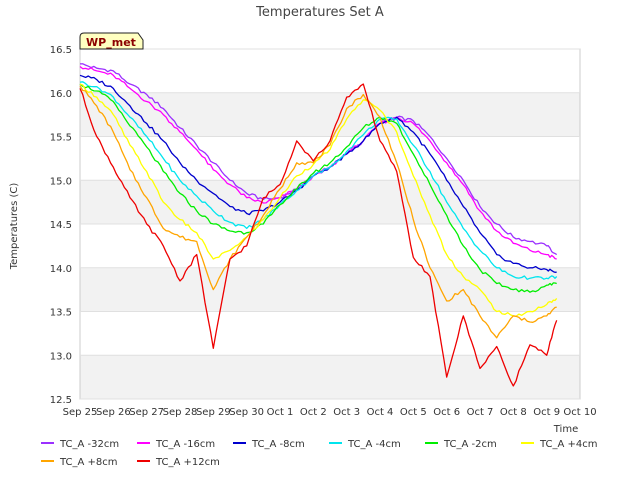 The image size is (640, 480). What do you see at coordinates (113, 412) in the screenshot?
I see `x-tick-label: Sep 26` at bounding box center [113, 412].